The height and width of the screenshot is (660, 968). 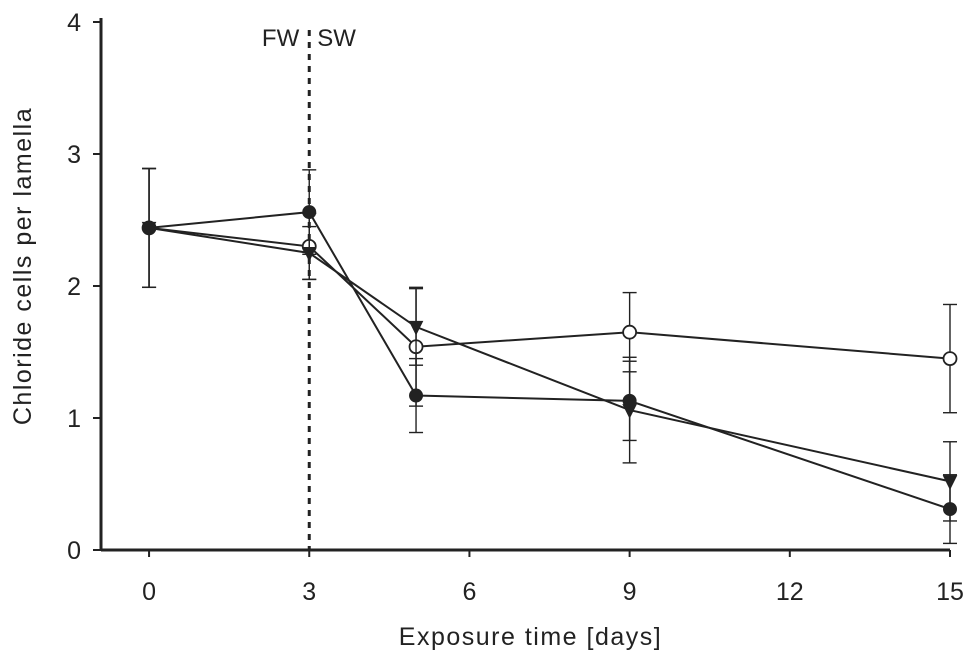 What do you see at coordinates (74, 23) in the screenshot?
I see `y-tick-label: 4` at bounding box center [74, 23].